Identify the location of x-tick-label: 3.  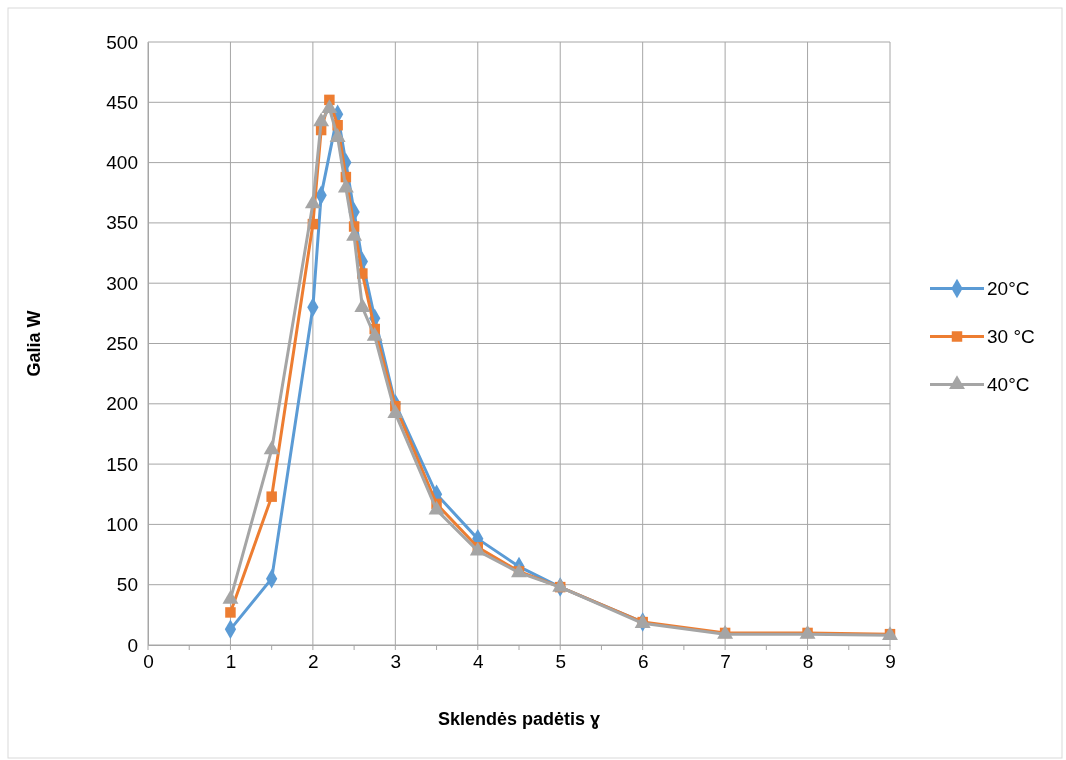
(396, 662).